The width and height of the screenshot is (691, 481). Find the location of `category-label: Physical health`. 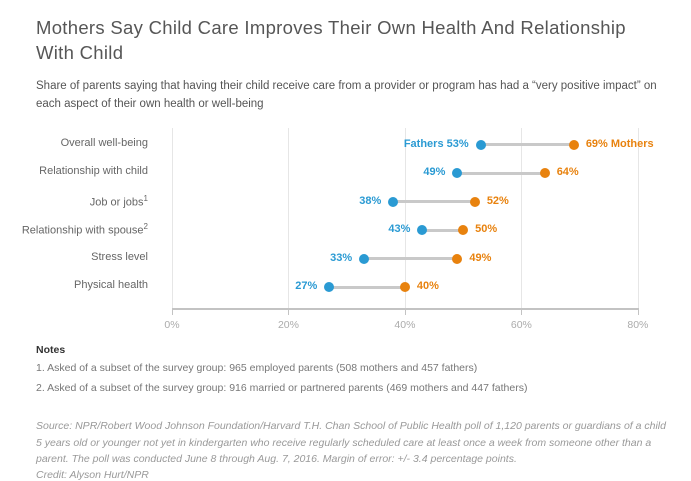

category-label: Physical health is located at coordinates (111, 285).